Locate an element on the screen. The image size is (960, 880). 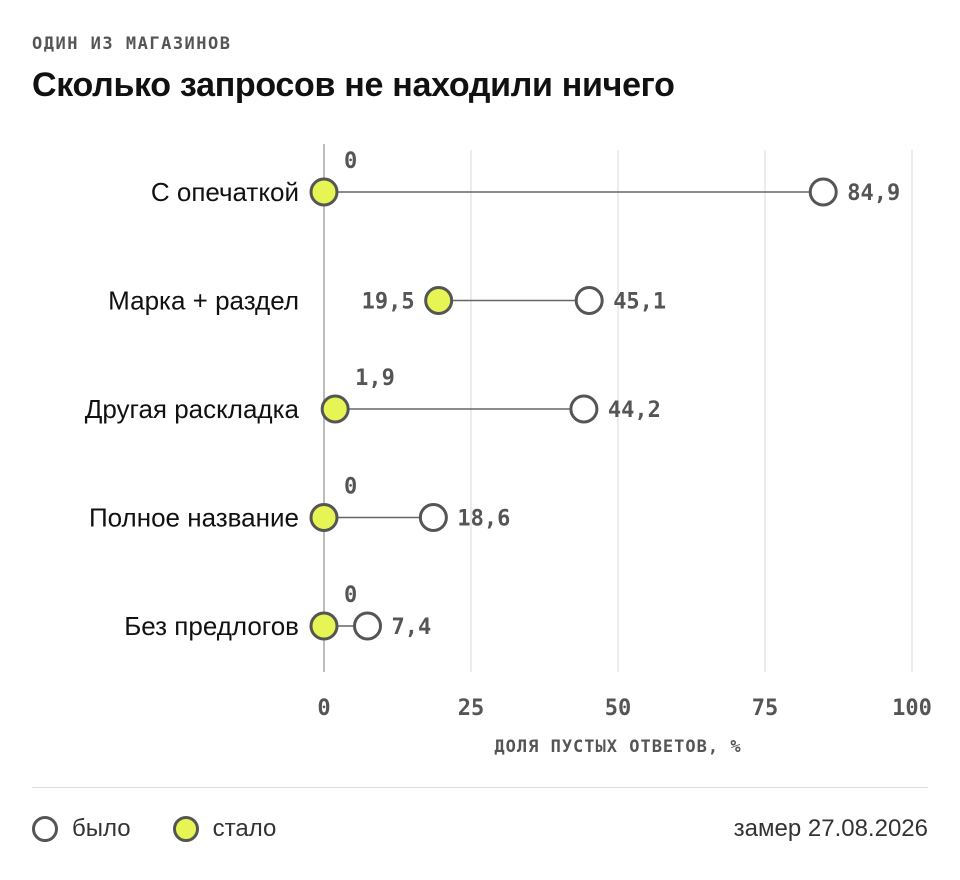
legend-item-before: было is located at coordinates (81, 829).